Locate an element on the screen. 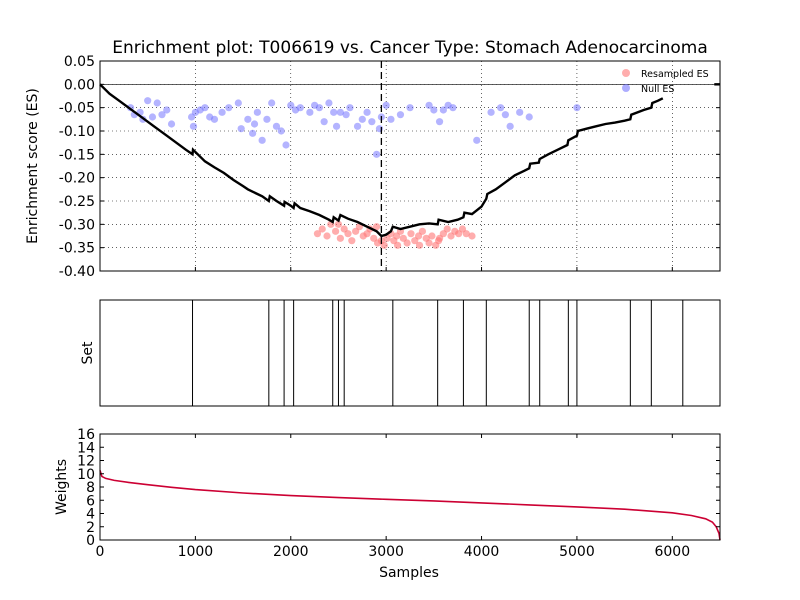 This screenshot has width=800, height=600. weights-ytick-label: 0 is located at coordinates (90, 541).